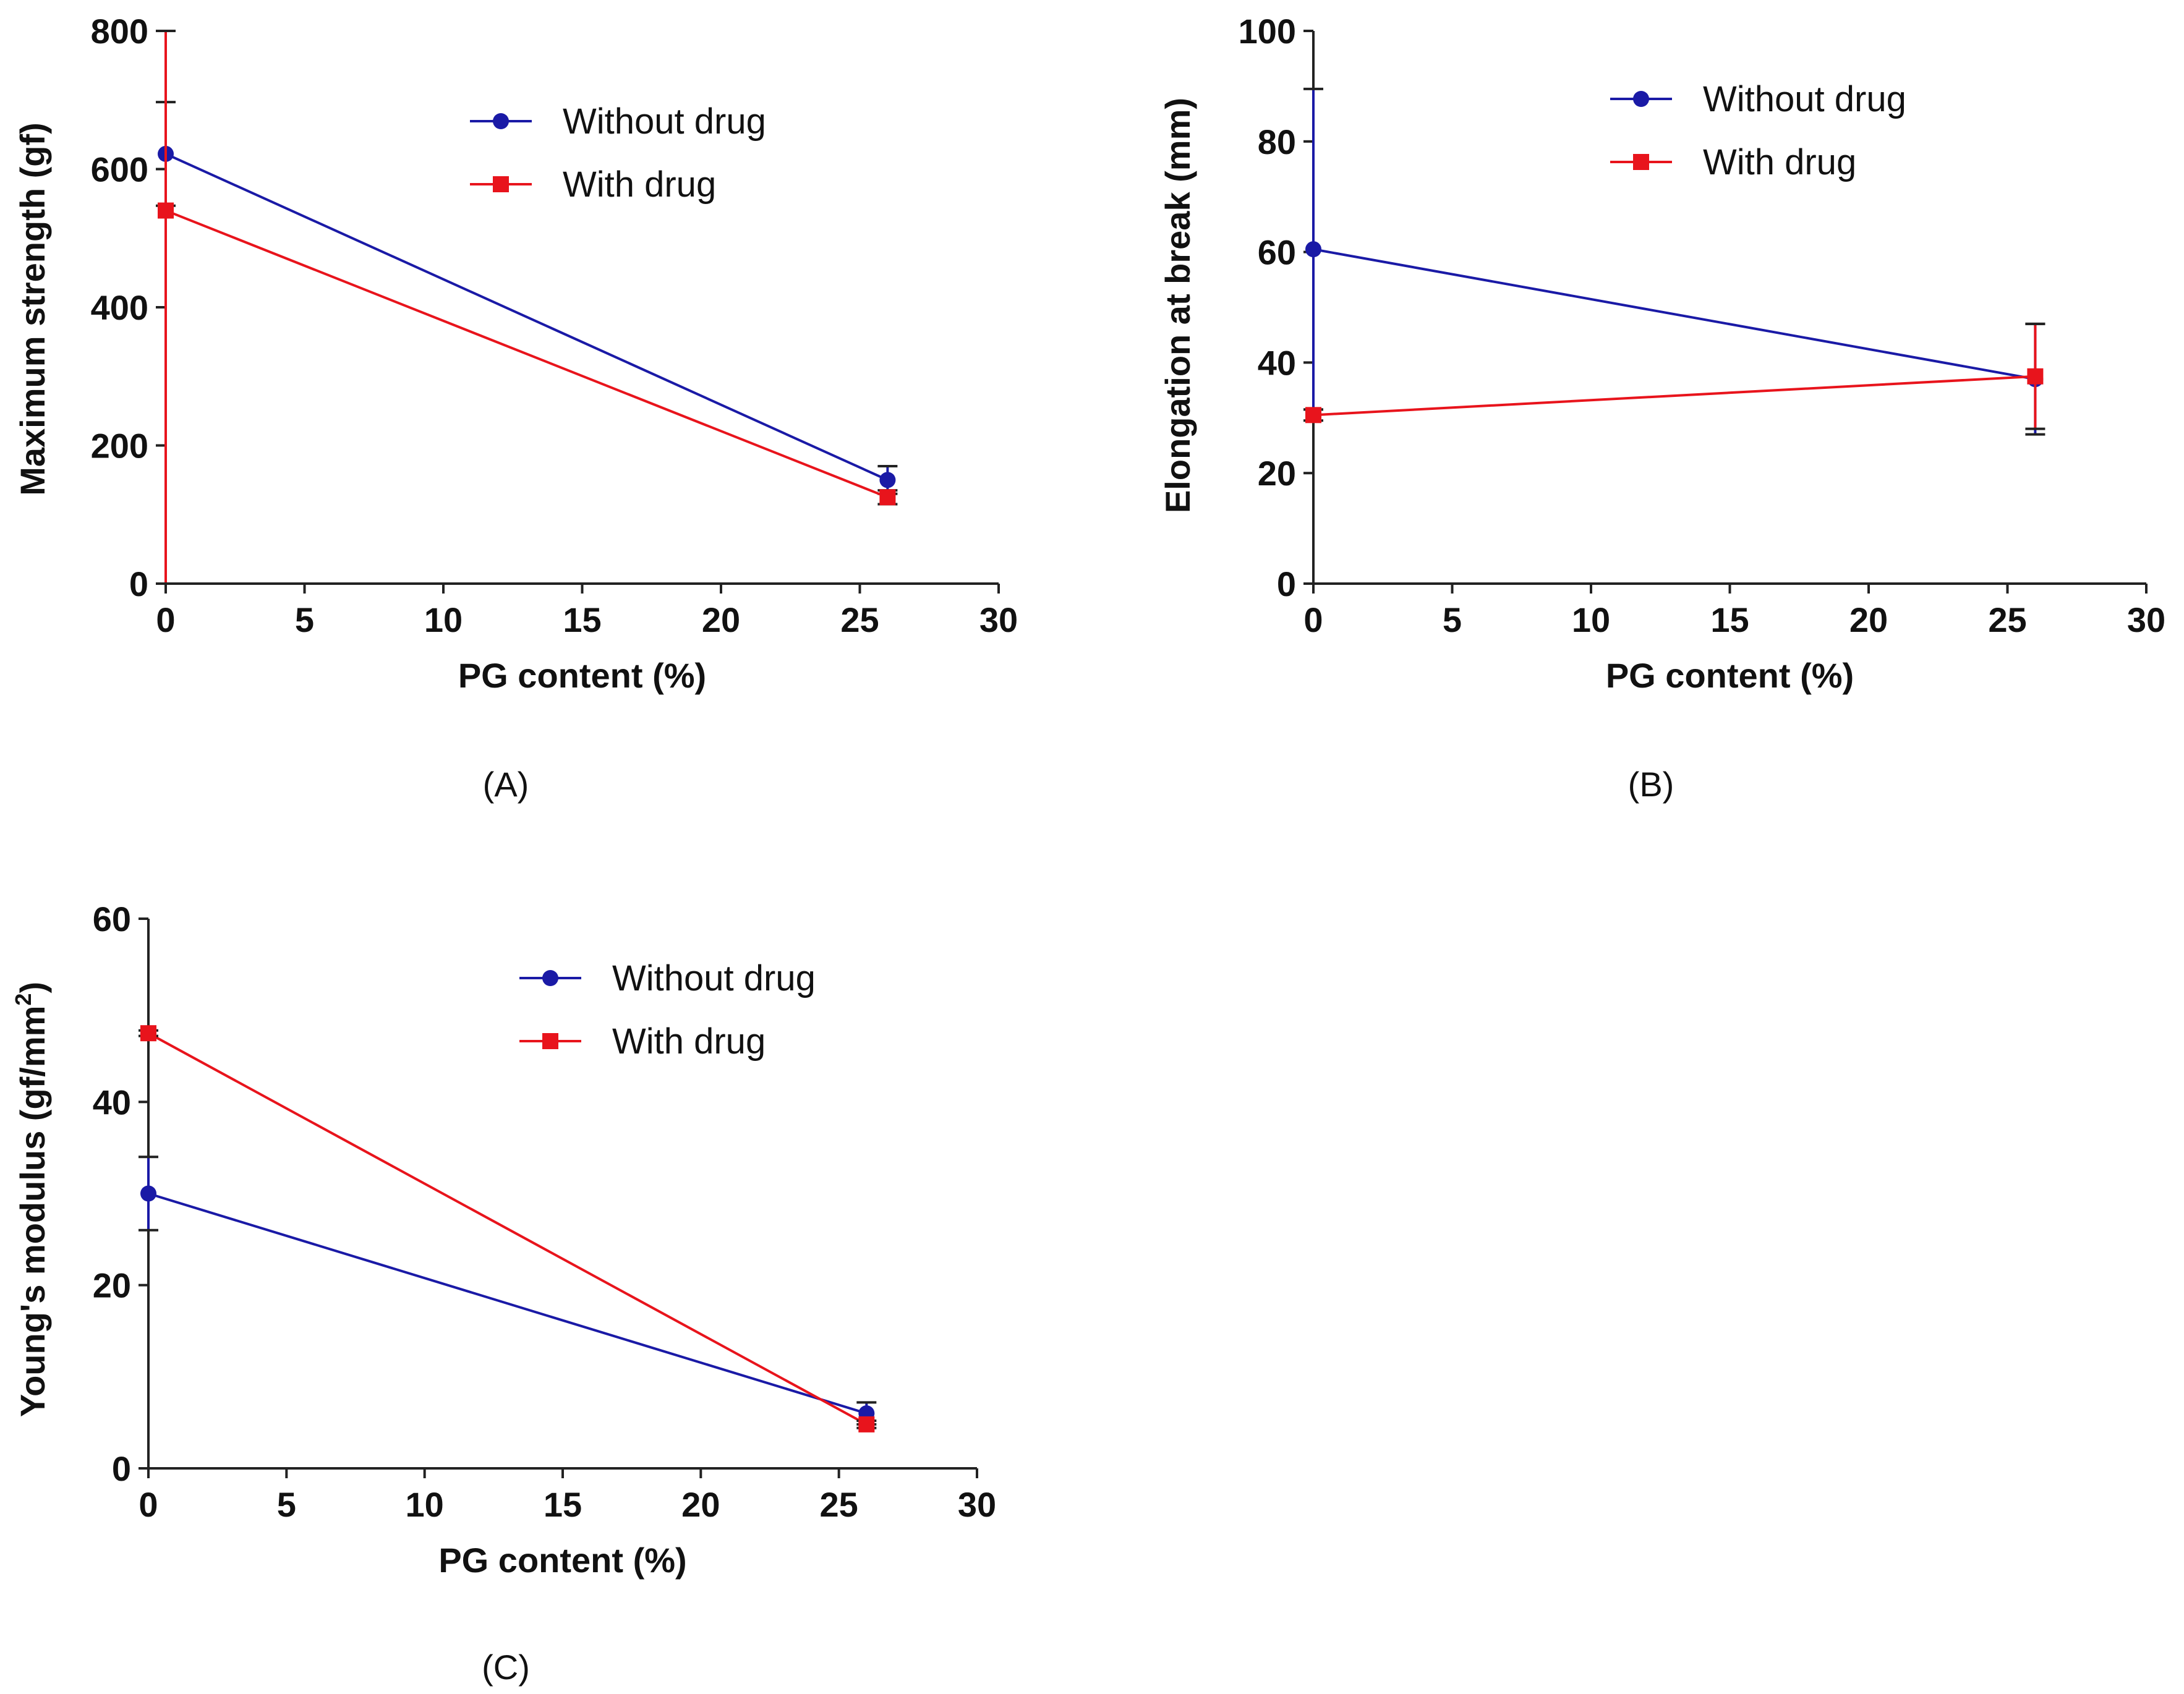 The height and width of the screenshot is (1694, 2184). Describe the element at coordinates (119, 307) in the screenshot. I see `y-tick-label: 400` at that location.